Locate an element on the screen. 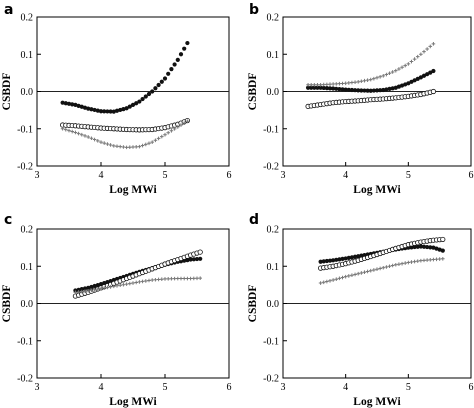  x-tick-label: 3 is located at coordinates (283, 175).